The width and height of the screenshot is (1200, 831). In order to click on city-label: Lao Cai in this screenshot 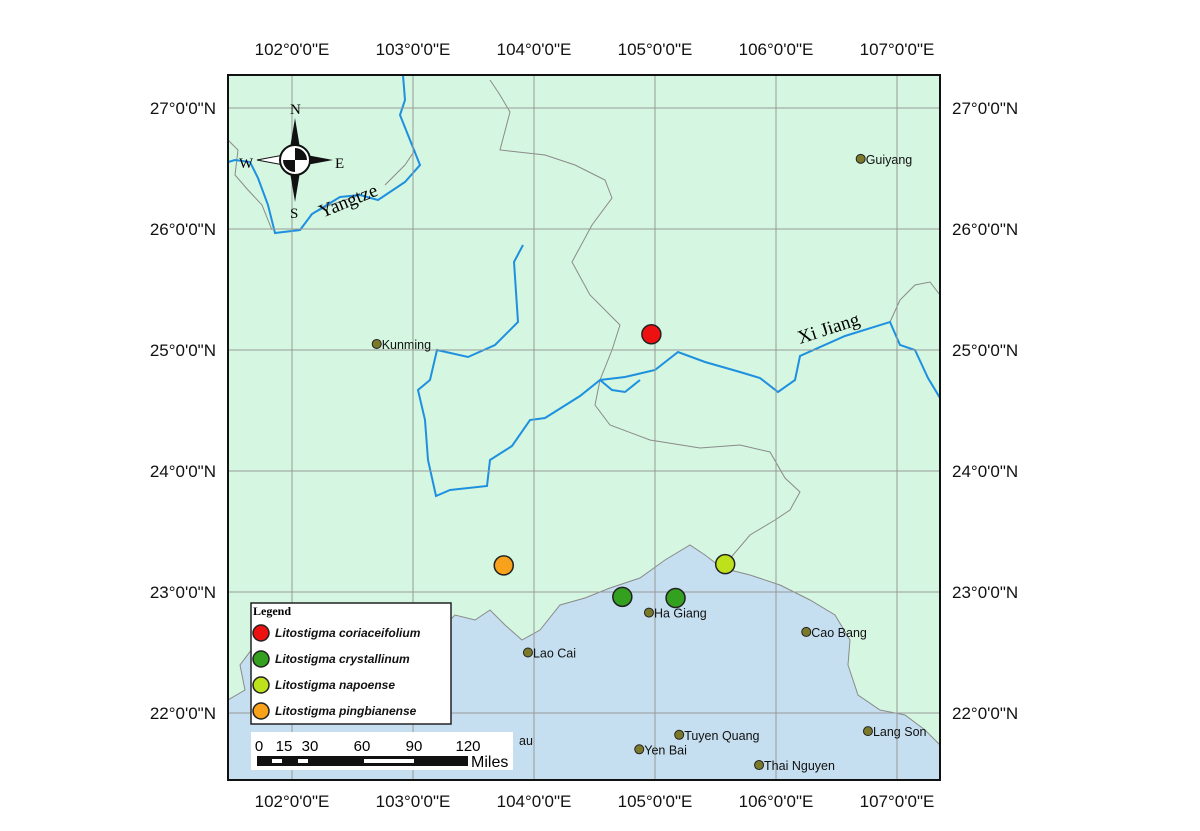, I will do `click(554, 654)`.